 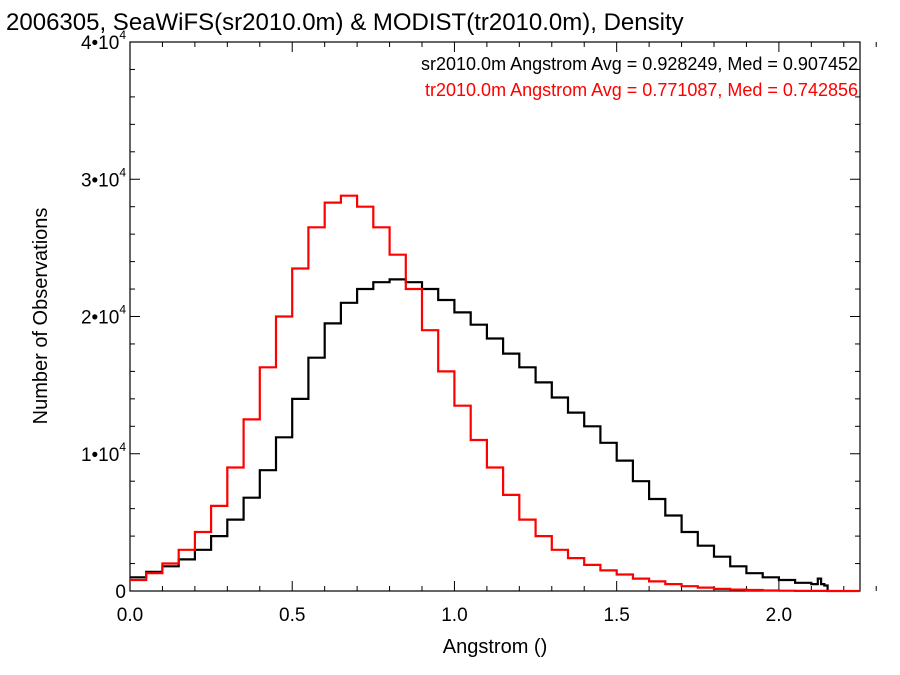 I want to click on y-tick-label: 0, so click(x=120, y=592).